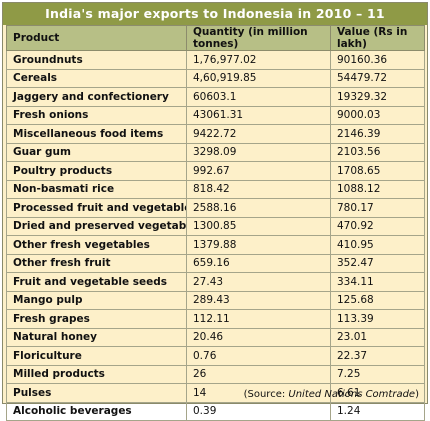  I want to click on product-cell: Non-basmati rice, so click(96, 189).